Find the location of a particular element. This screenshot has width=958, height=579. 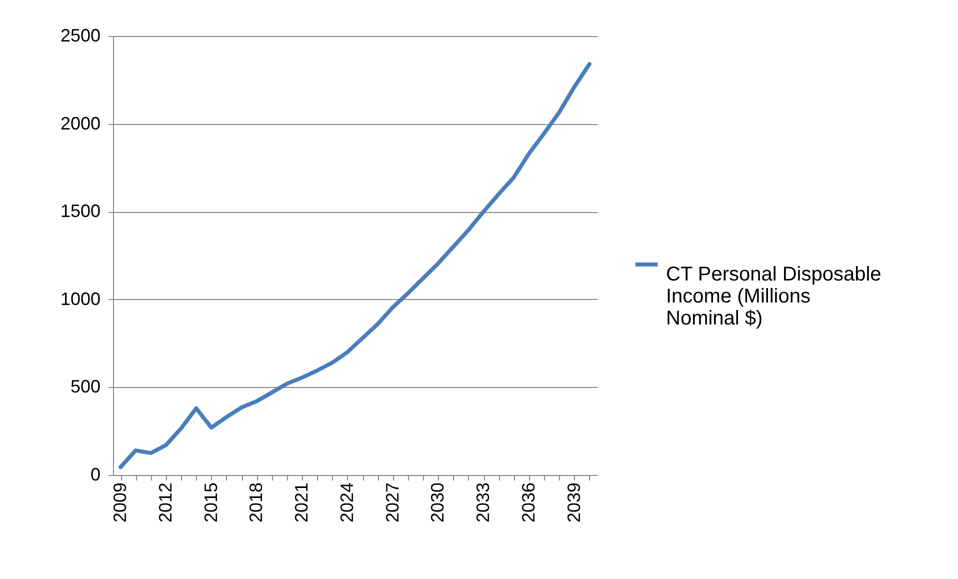

y-tick-label: 500 is located at coordinates (85, 386).